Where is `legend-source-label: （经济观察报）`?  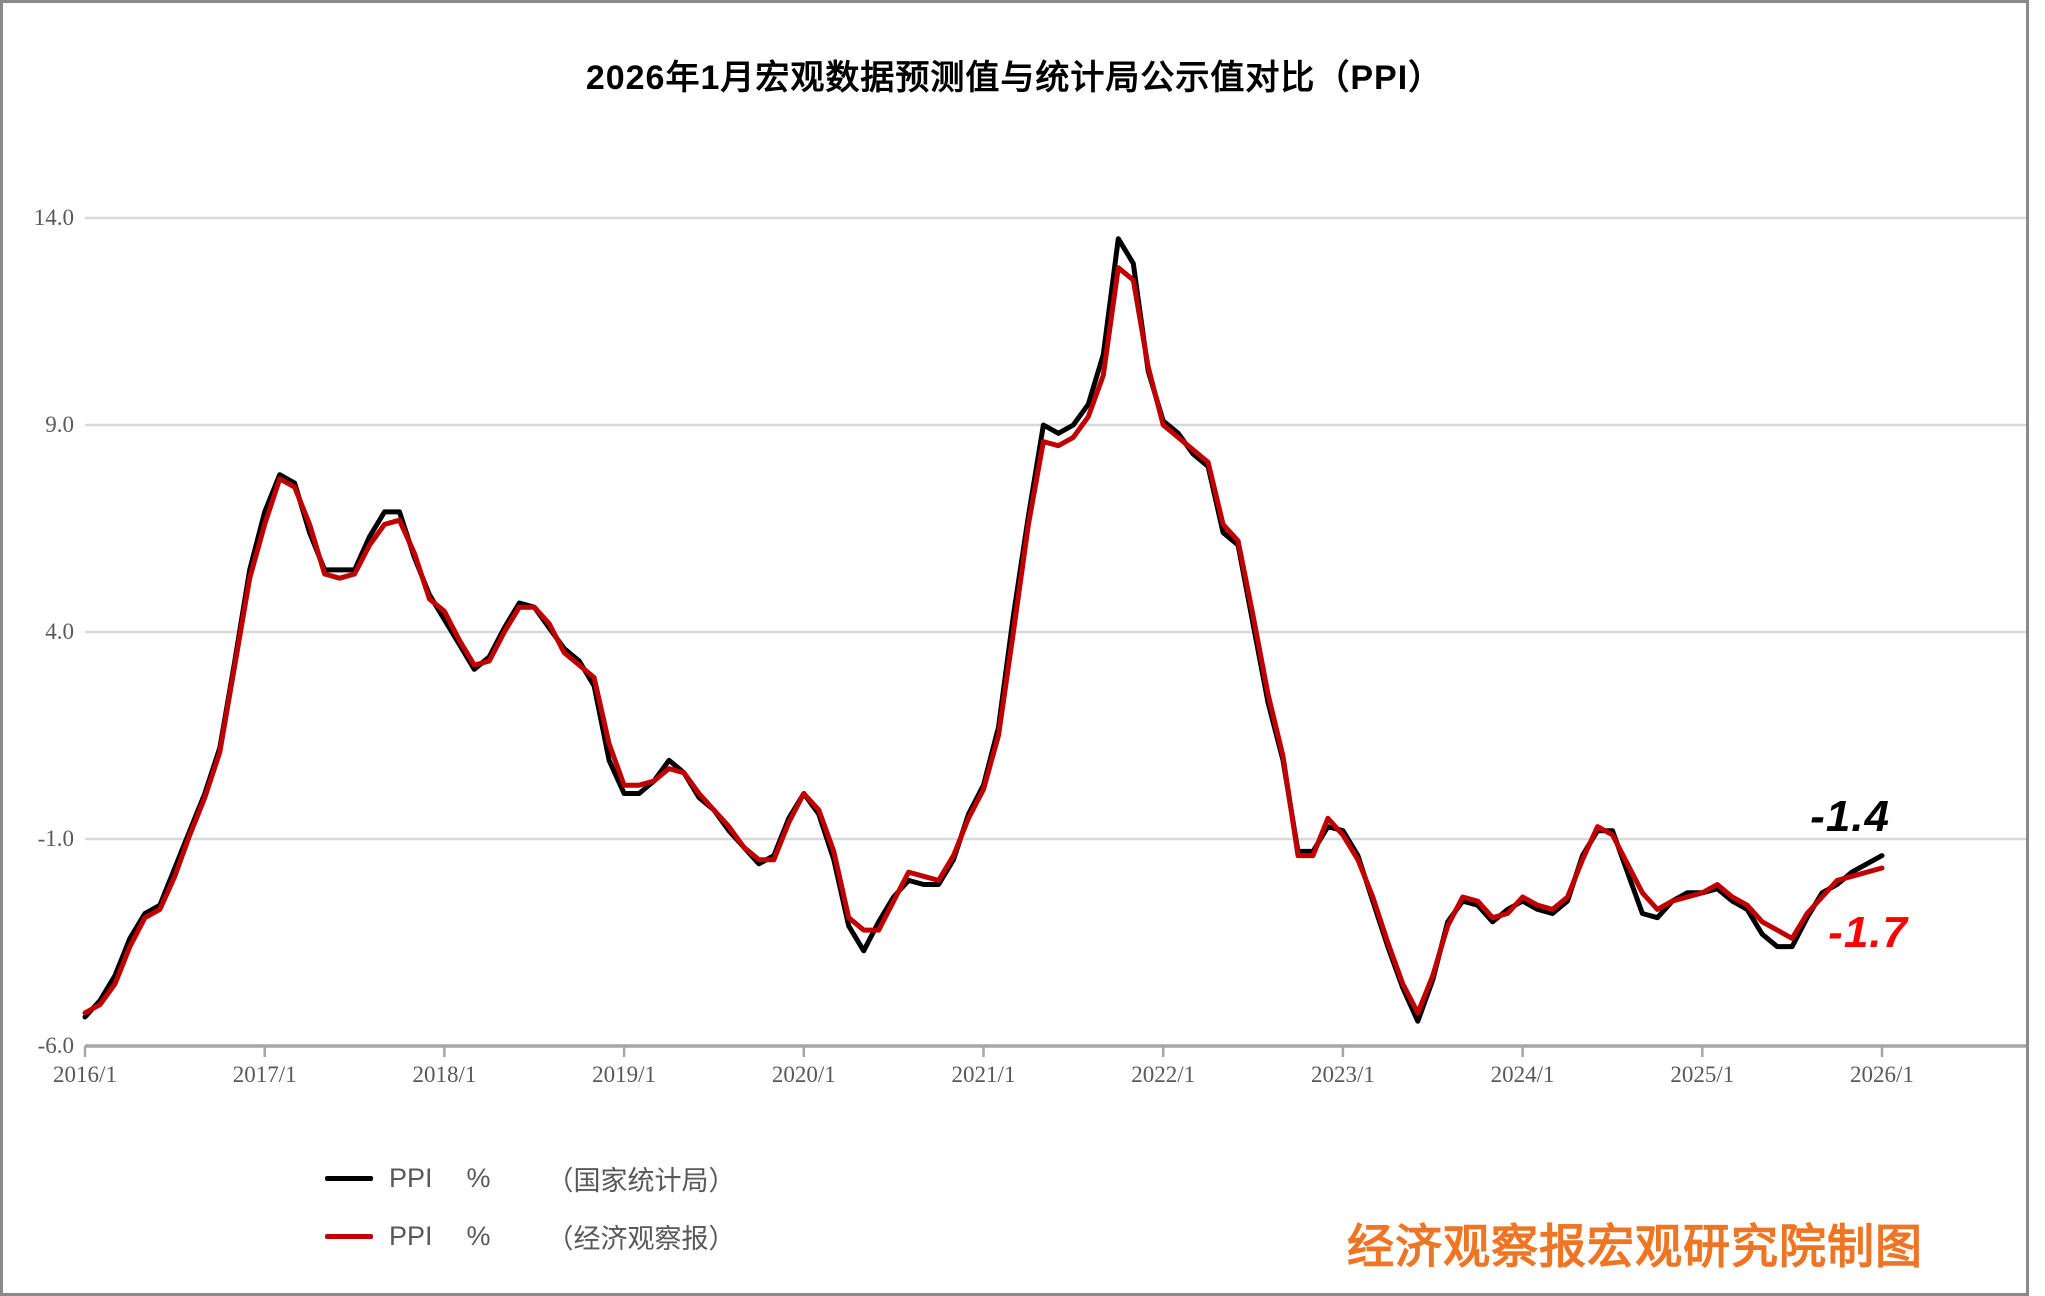 legend-source-label: （经济观察报） is located at coordinates (641, 1238).